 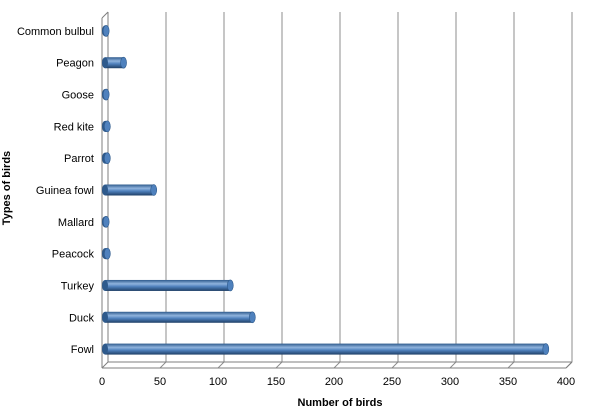 What do you see at coordinates (76, 223) in the screenshot?
I see `y-tick-label: Mallard` at bounding box center [76, 223].